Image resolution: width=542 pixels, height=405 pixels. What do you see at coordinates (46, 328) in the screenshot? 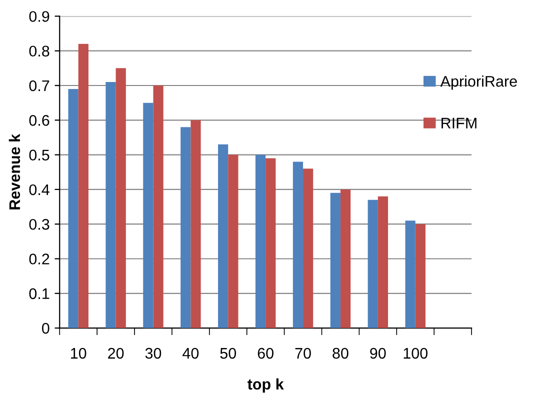
I see `y-tick-label: 0` at bounding box center [46, 328].